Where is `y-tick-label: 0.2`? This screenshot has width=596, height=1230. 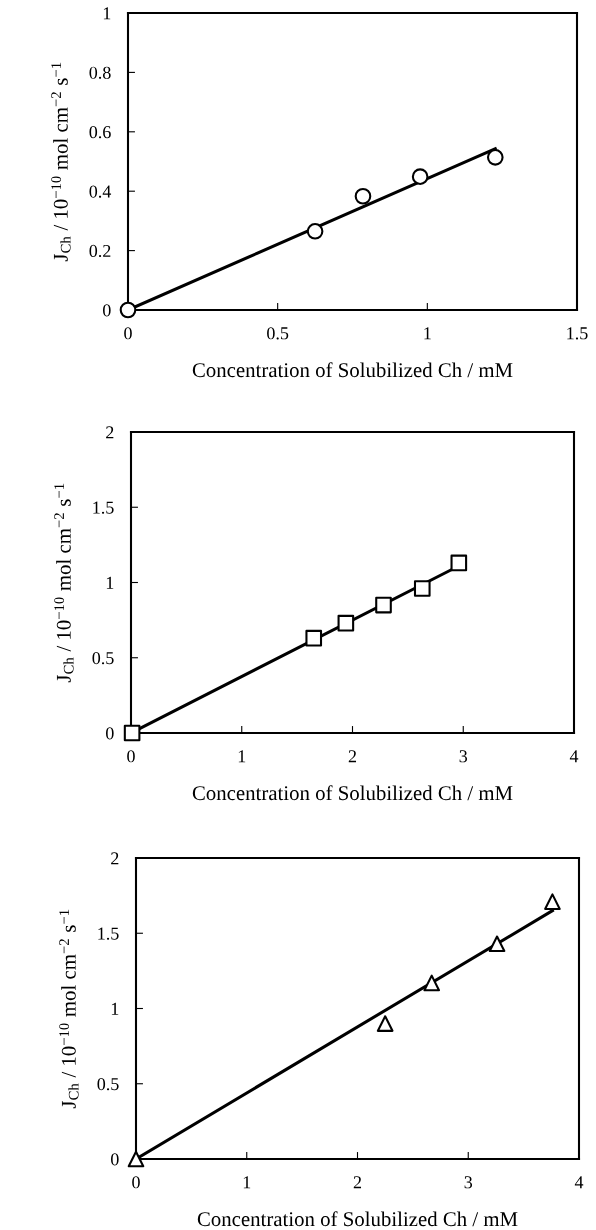
y-tick-label: 0.2 is located at coordinates (100, 251).